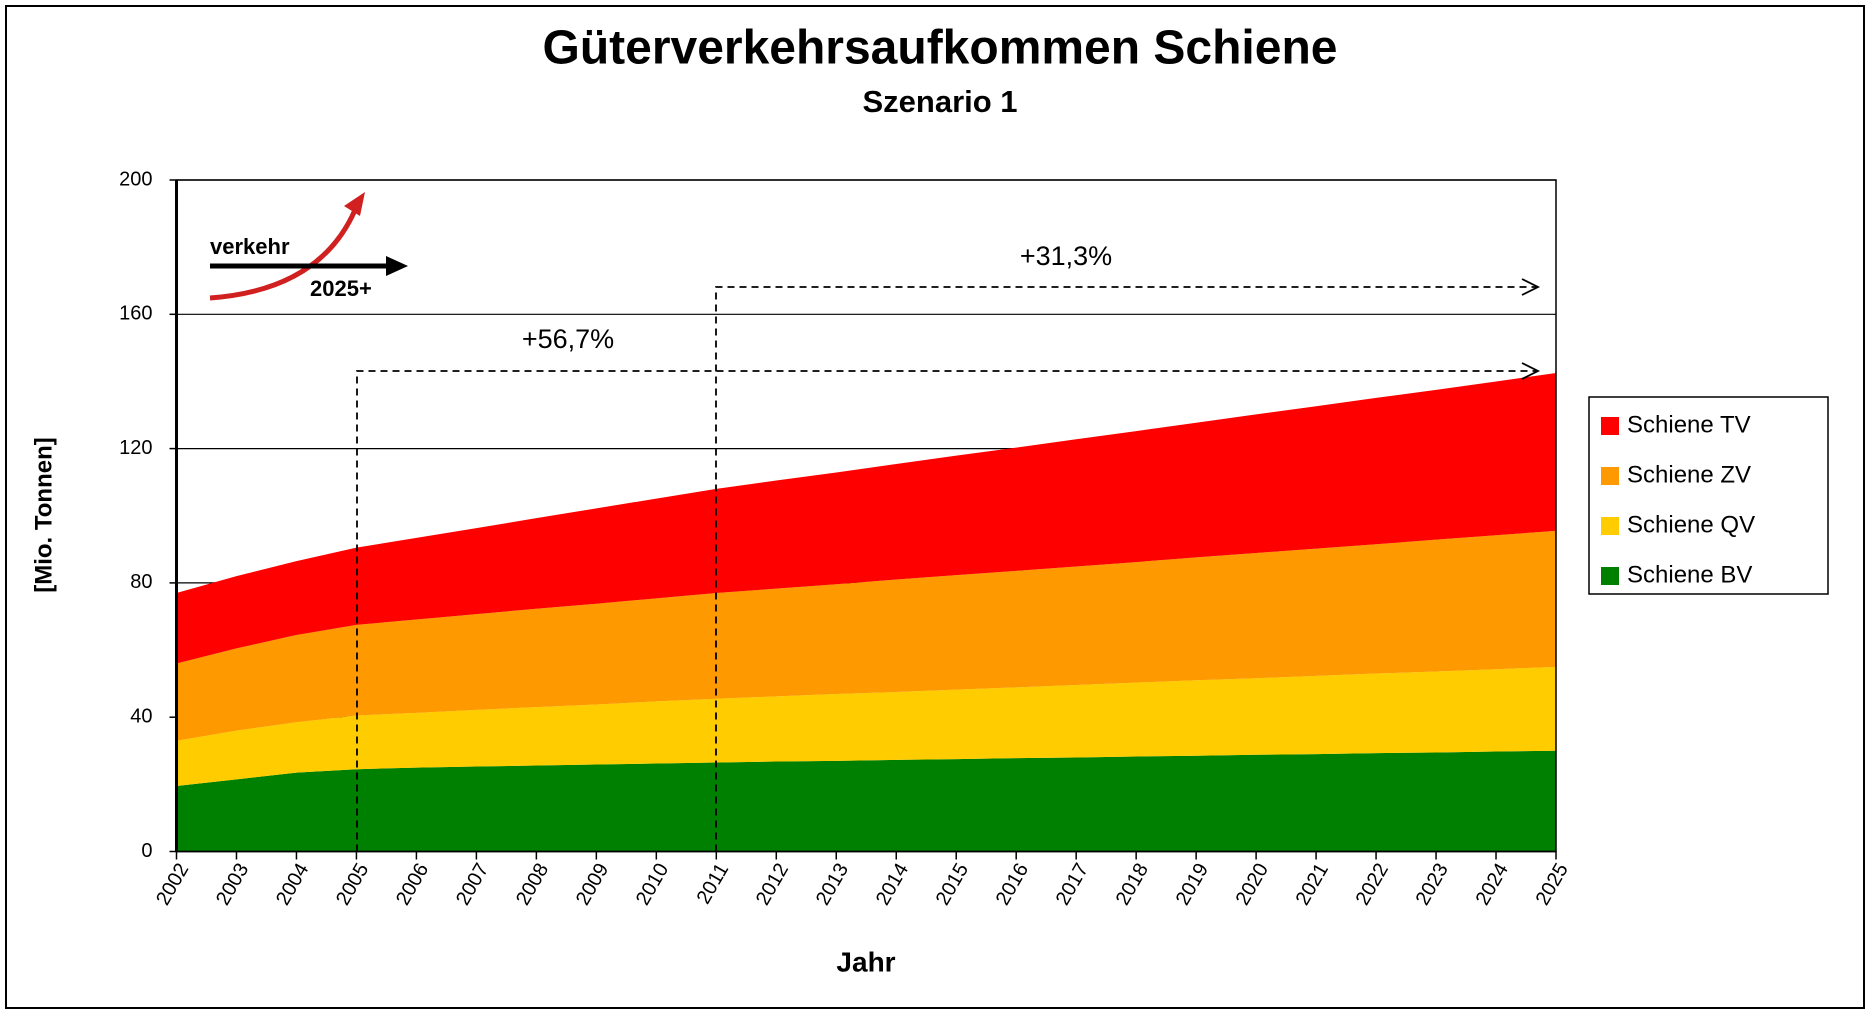 This screenshot has height=1014, width=1870. I want to click on logo-text: verkehr, so click(250, 246).